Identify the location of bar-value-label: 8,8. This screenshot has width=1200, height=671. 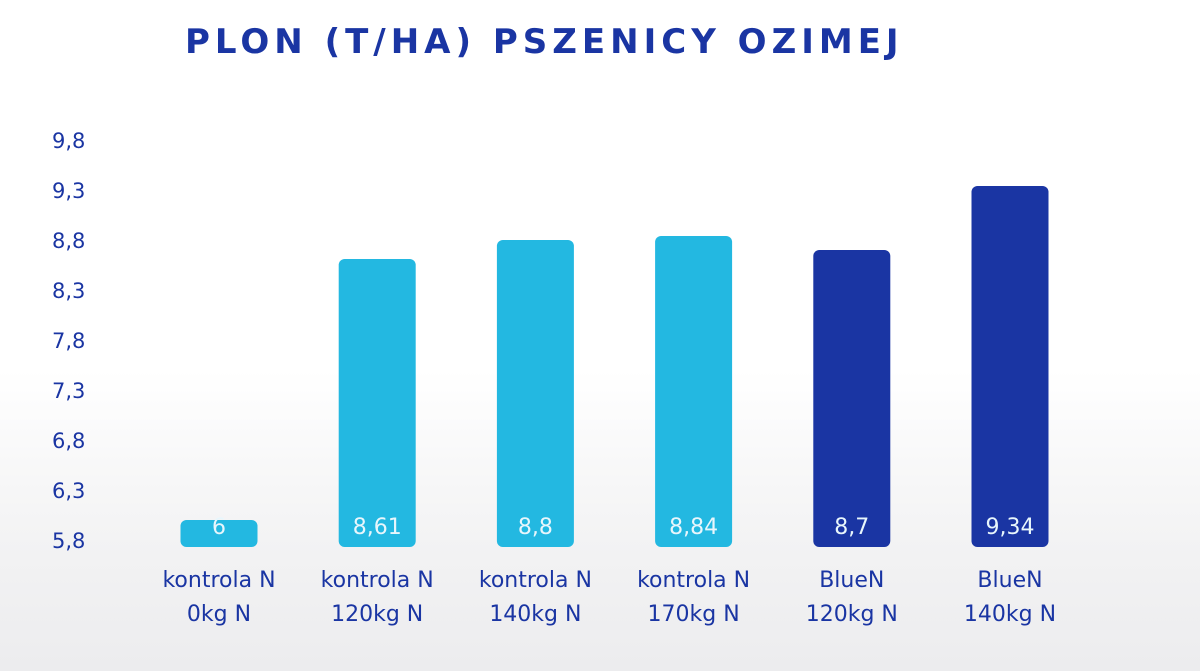
(535, 527).